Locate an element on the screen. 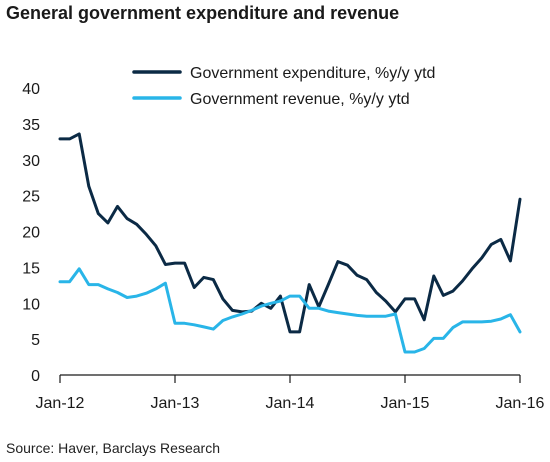 This screenshot has width=550, height=462. y-tick-label: 40 is located at coordinates (31, 89).